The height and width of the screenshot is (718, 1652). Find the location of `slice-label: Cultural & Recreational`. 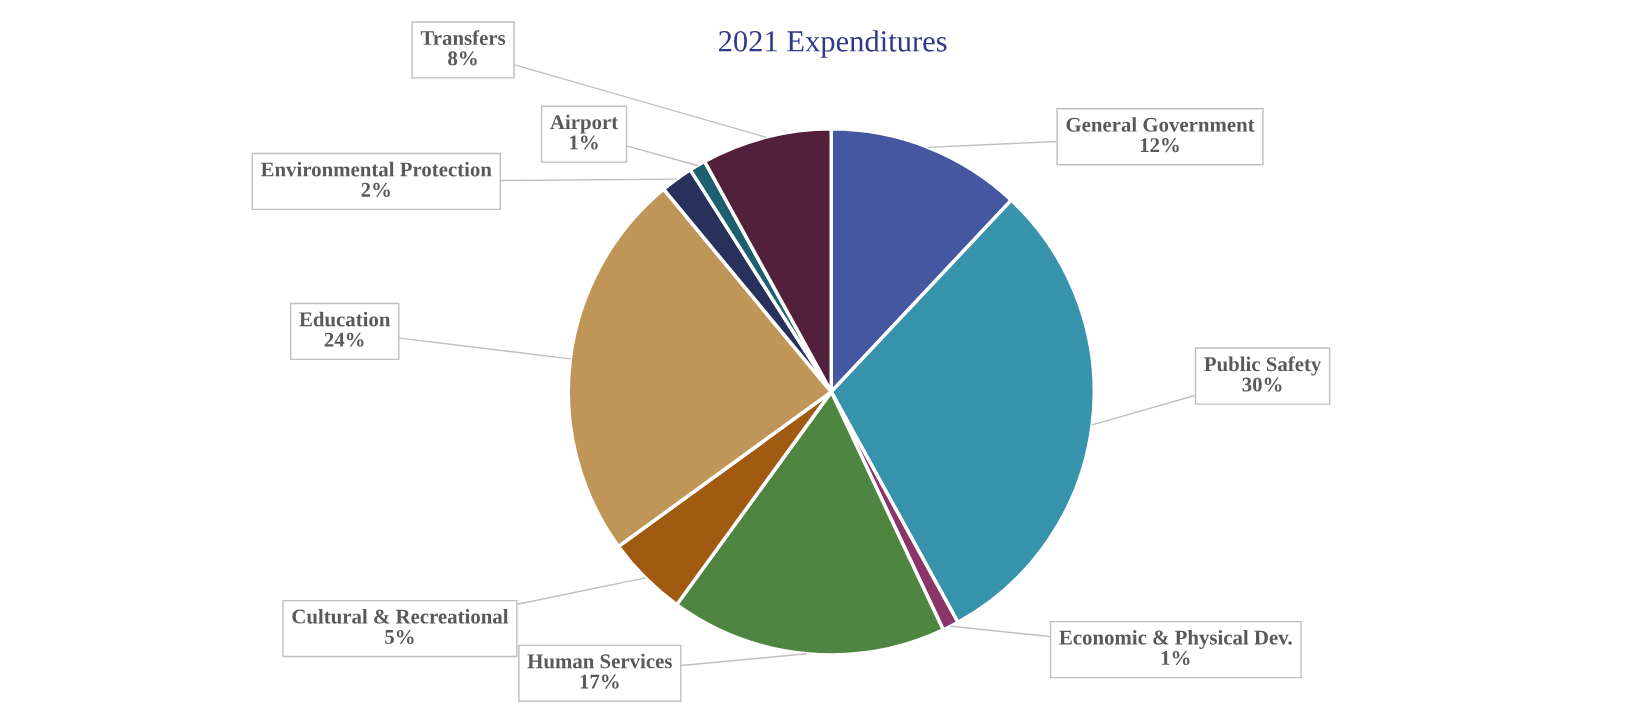

slice-label: Cultural & Recreational is located at coordinates (400, 616).